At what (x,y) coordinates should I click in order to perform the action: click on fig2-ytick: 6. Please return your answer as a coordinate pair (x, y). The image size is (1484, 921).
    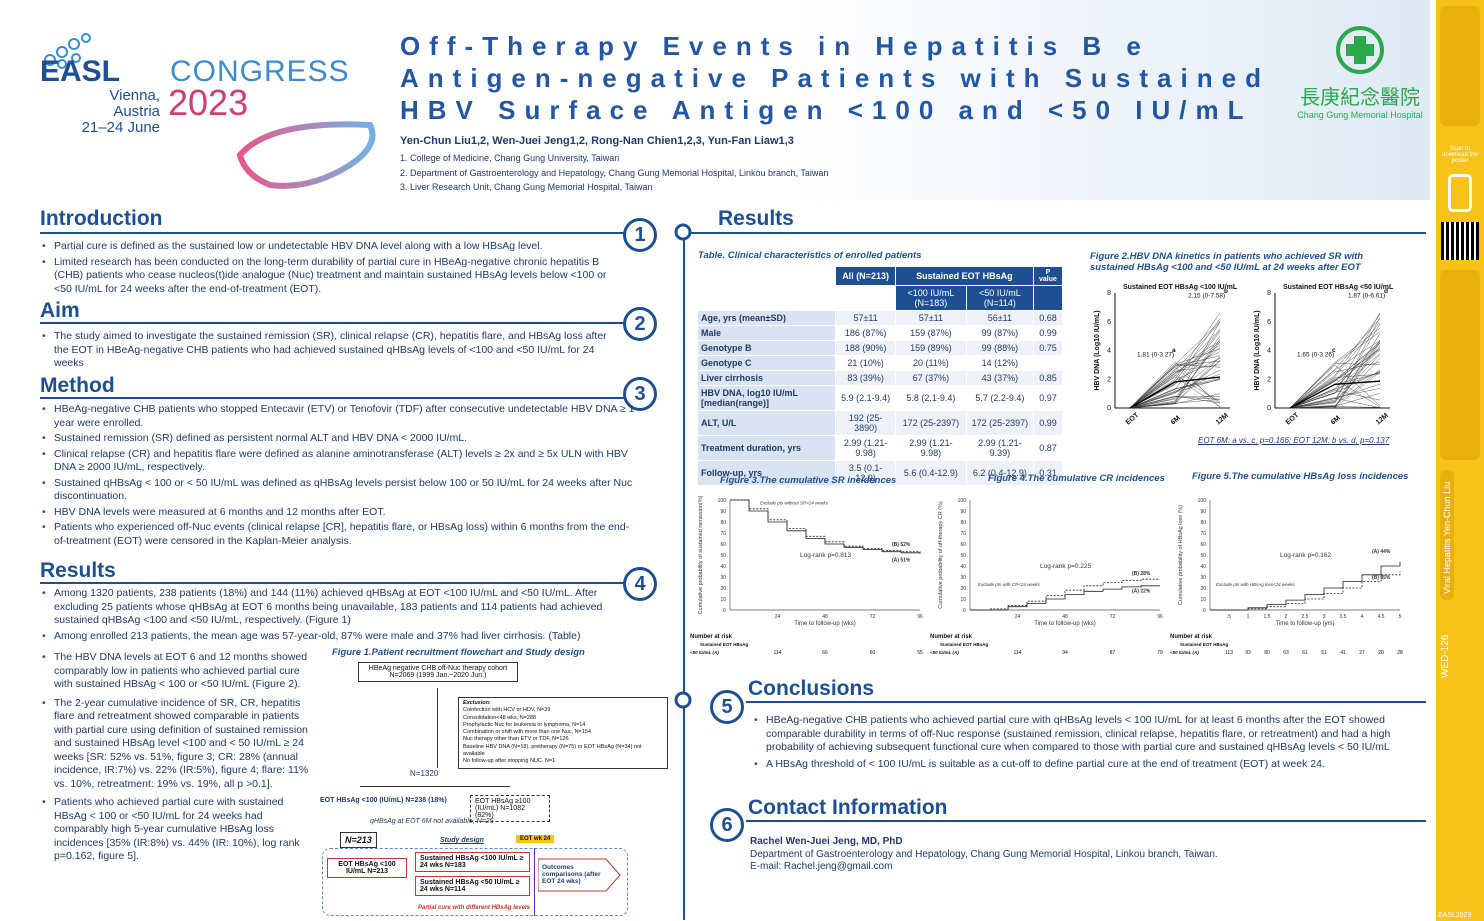
    Looking at the image, I should click on (1109, 322).